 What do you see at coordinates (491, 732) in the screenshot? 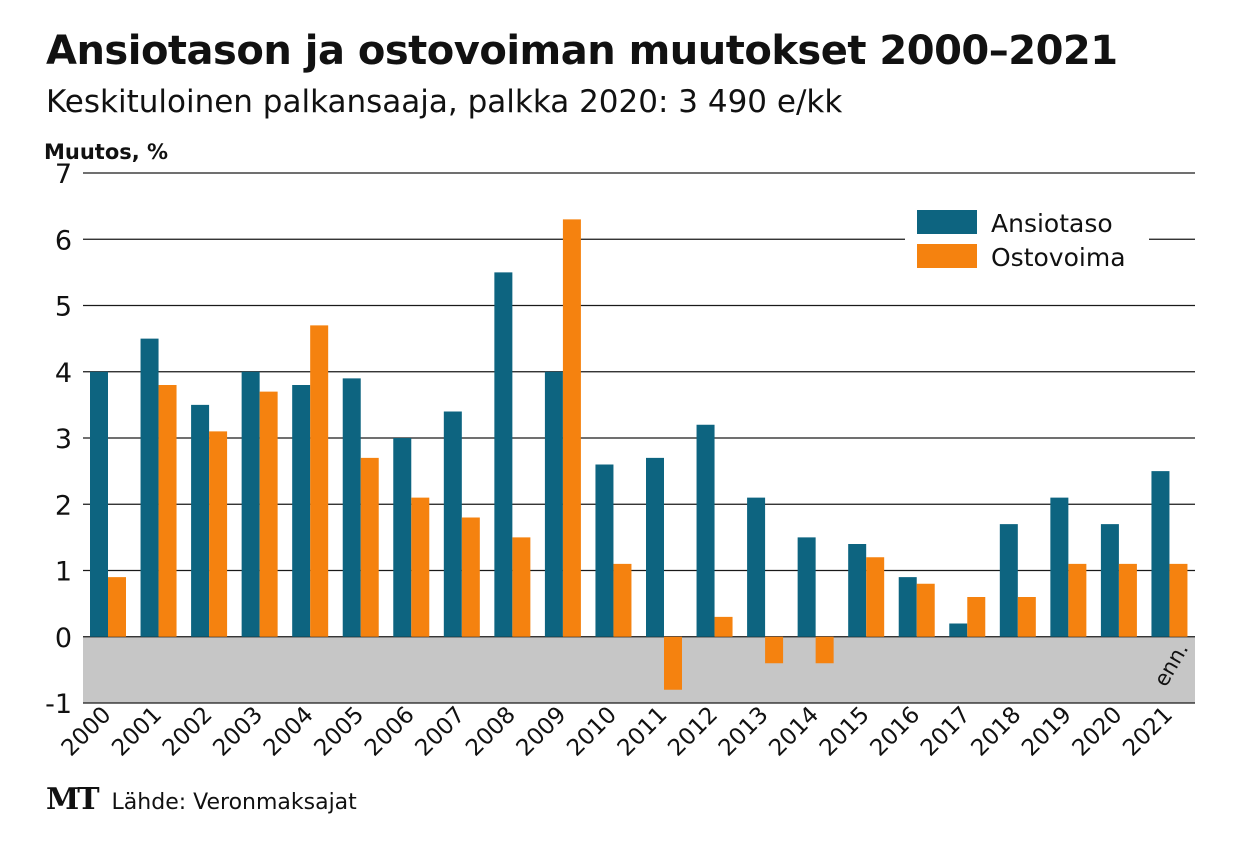
I see `x-tick-label: 2008` at bounding box center [491, 732].